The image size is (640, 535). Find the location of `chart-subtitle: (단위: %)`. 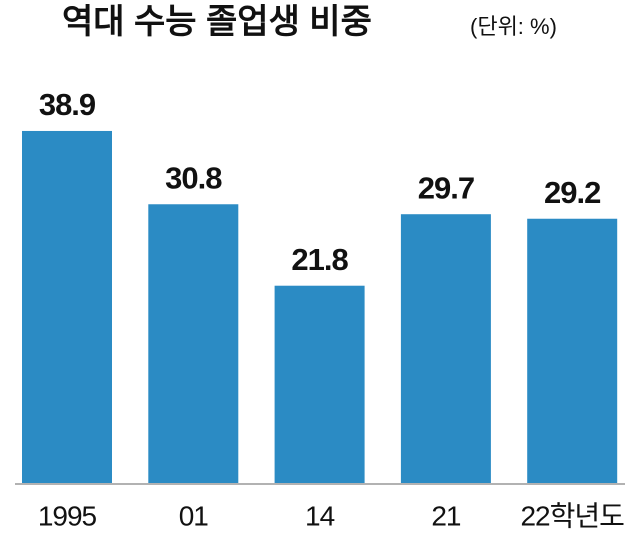

chart-subtitle: (단위: %) is located at coordinates (513, 26).